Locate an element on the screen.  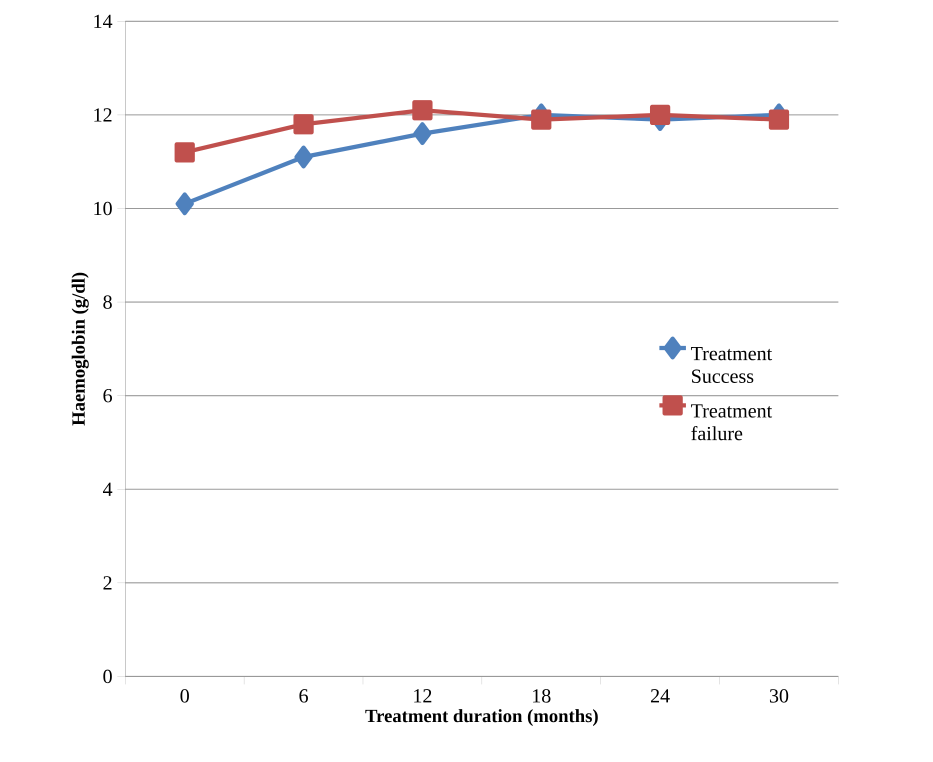
x-tick-label: 12 is located at coordinates (423, 695).